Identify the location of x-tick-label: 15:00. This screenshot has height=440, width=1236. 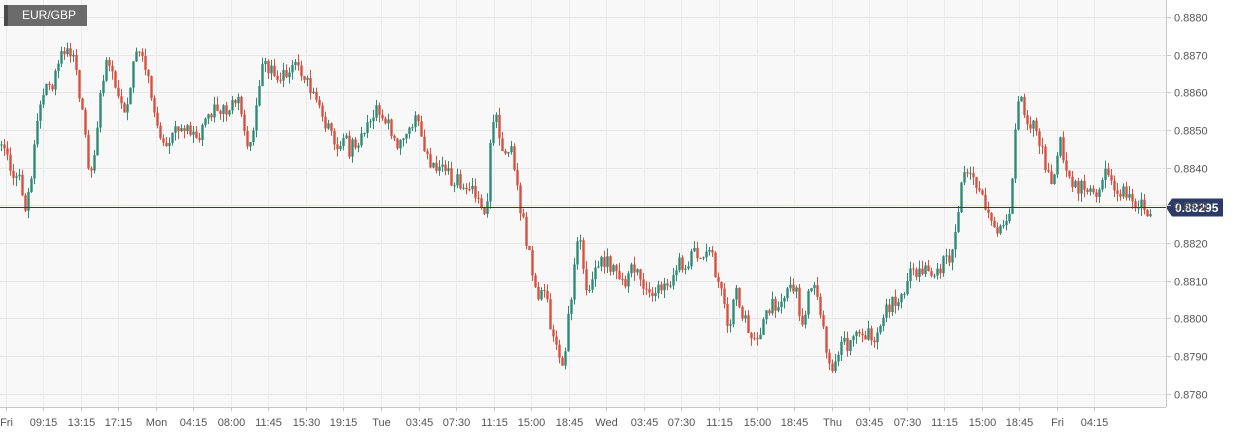
(758, 423).